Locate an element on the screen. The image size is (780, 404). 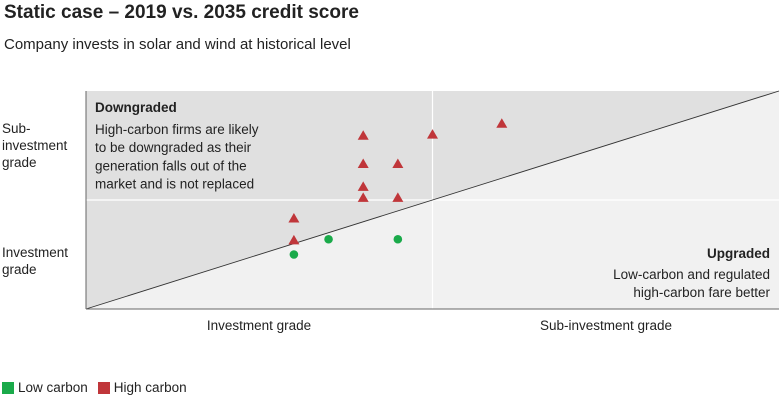
legend-item-high-carbon: High carbon is located at coordinates (142, 387).